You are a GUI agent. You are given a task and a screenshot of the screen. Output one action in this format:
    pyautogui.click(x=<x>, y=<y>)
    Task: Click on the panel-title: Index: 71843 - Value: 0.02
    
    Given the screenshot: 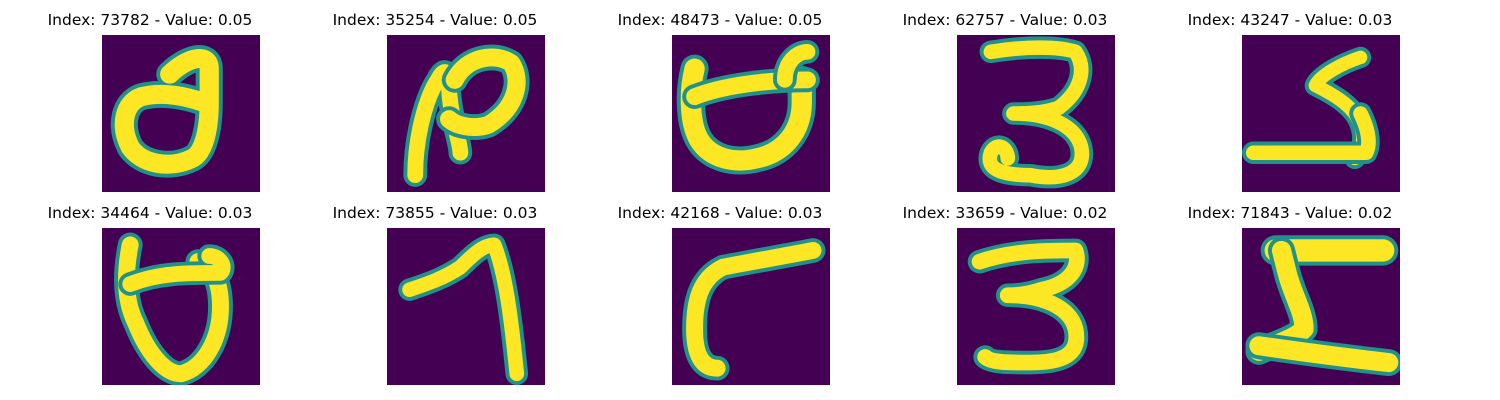 What is the action you would take?
    pyautogui.click(x=1290, y=213)
    